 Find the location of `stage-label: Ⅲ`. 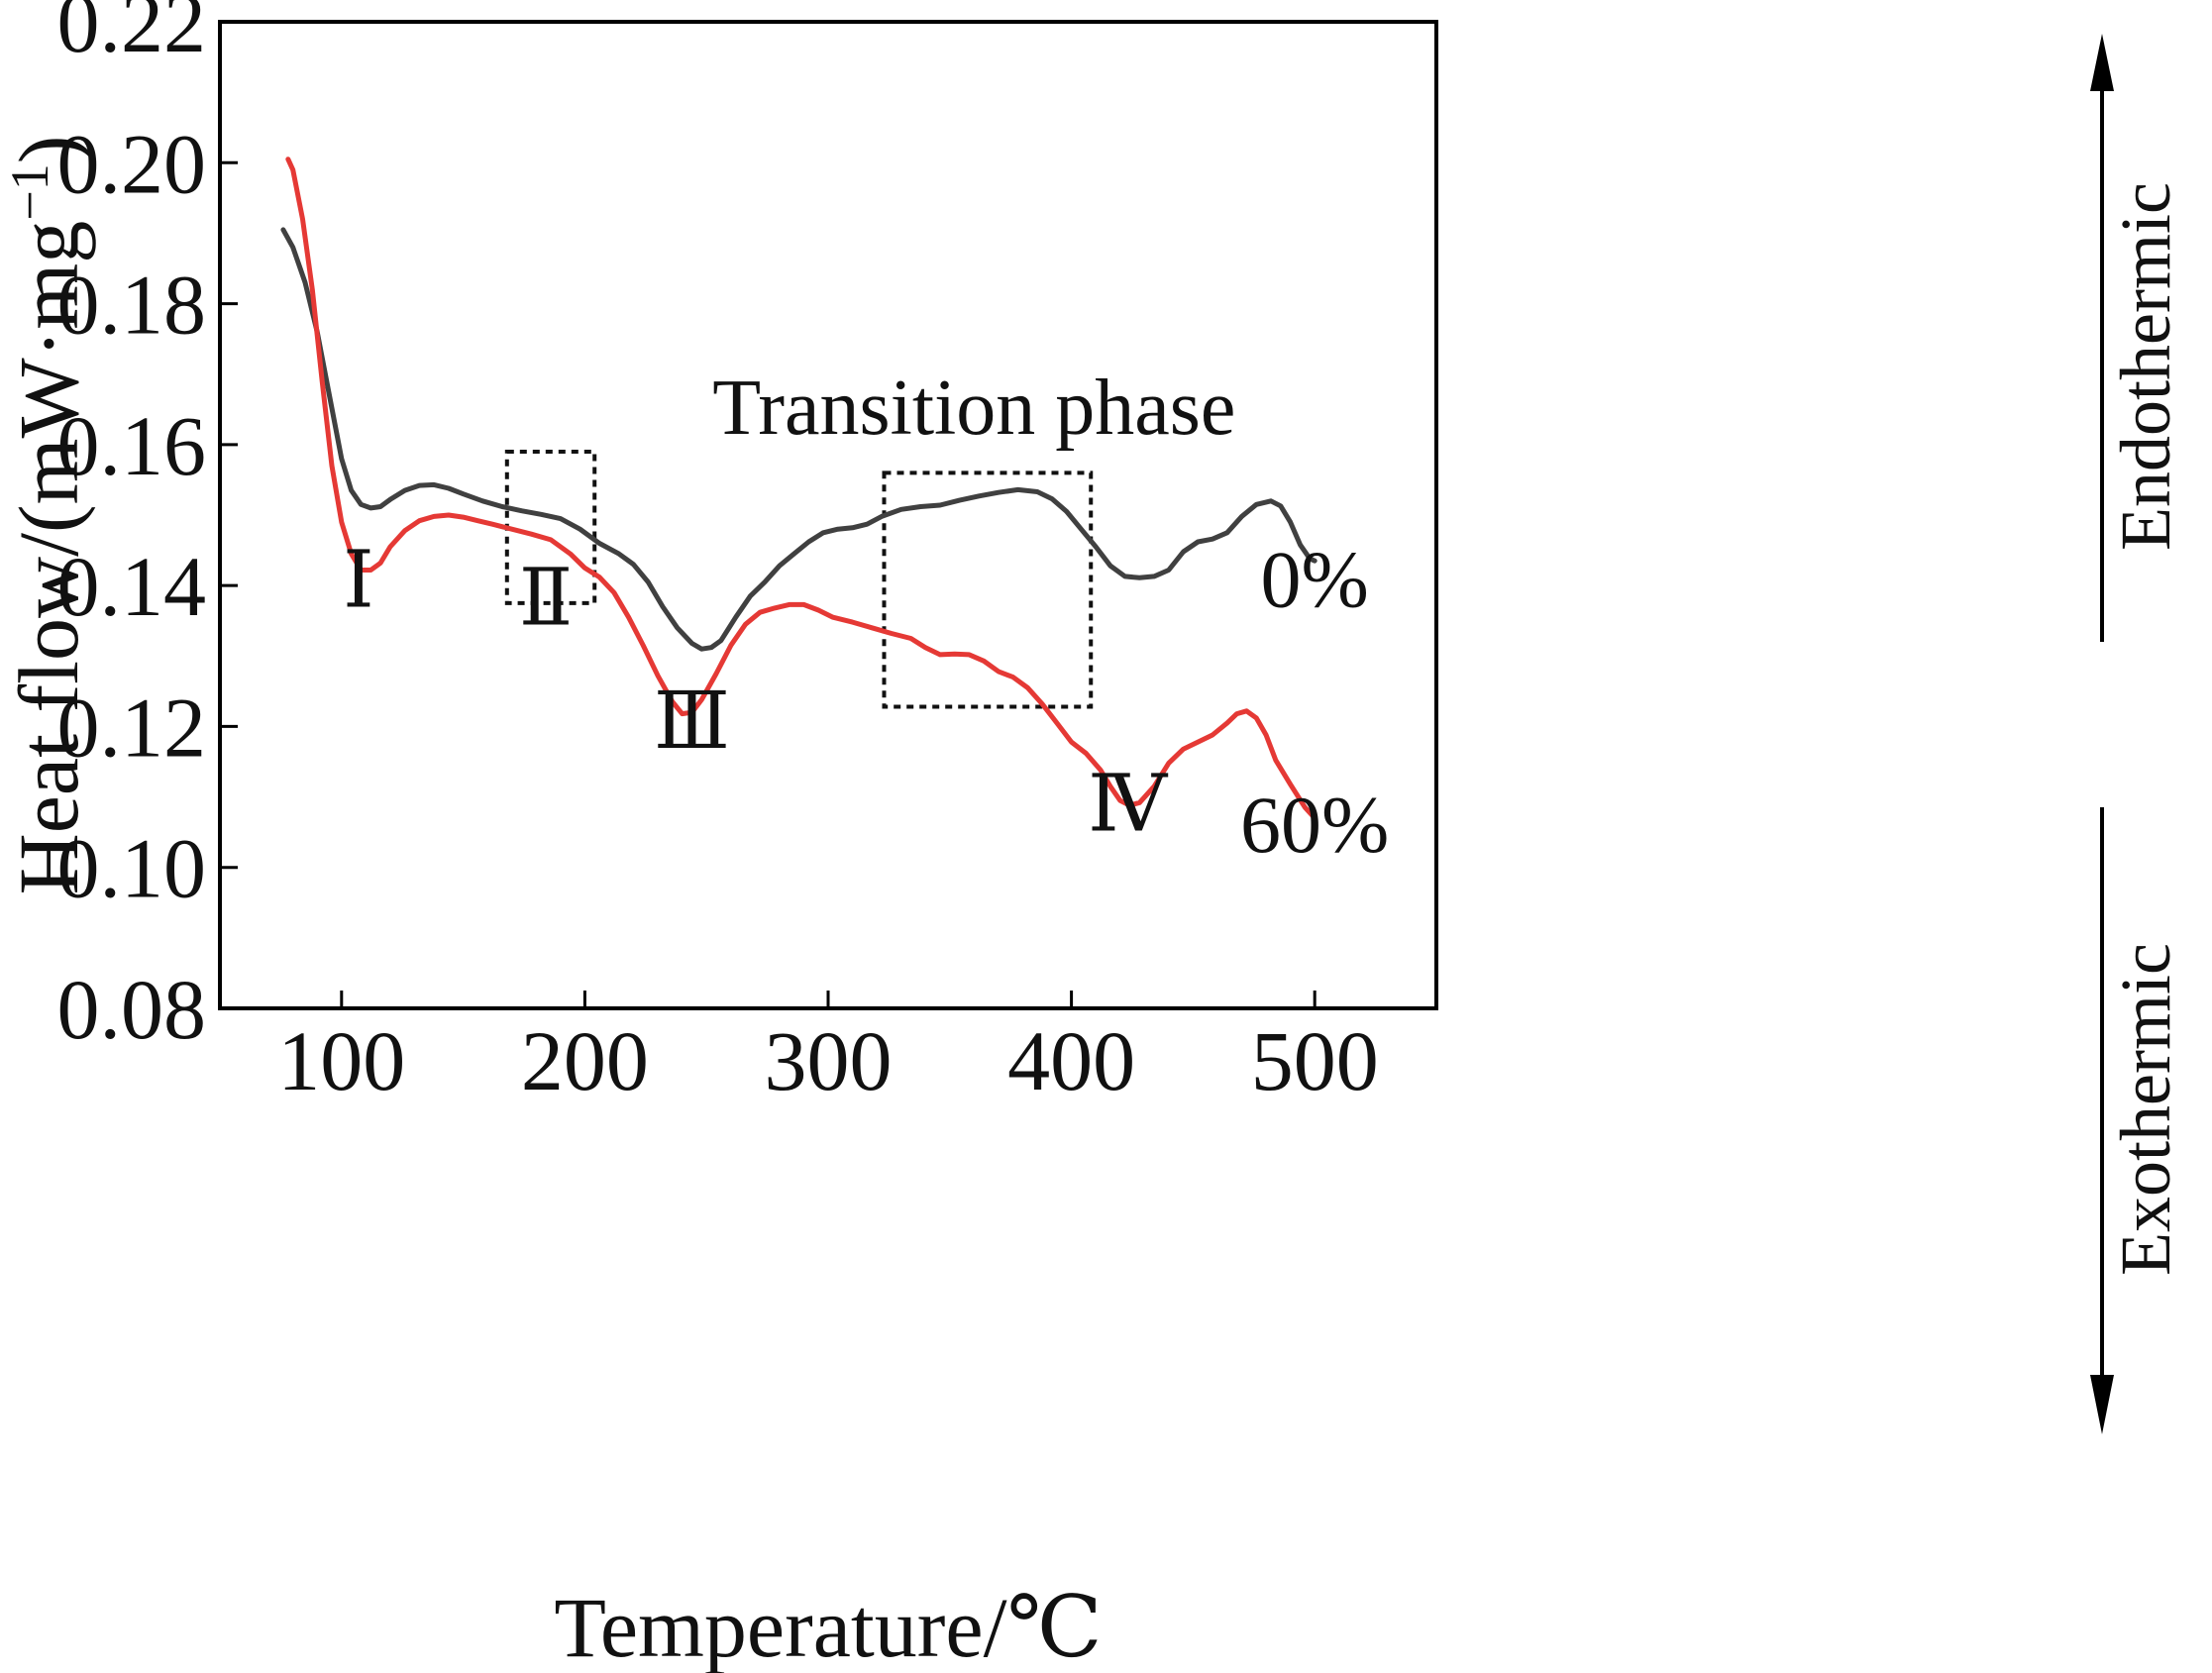

stage-label: Ⅲ is located at coordinates (692, 722).